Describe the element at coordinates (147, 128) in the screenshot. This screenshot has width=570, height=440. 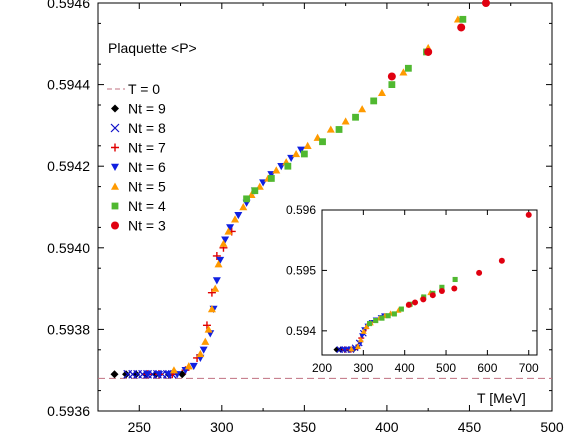
I see `legend-label: Nt = 8` at that location.